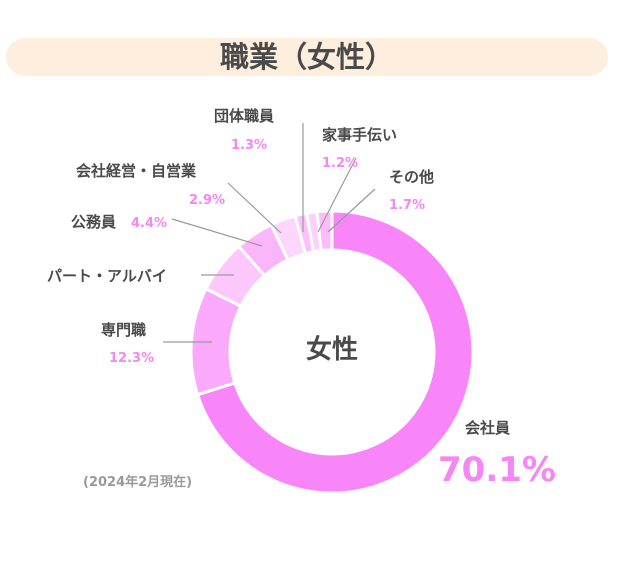 This screenshot has height=562, width=618. What do you see at coordinates (487, 428) in the screenshot?
I see `label-kaishain: 会社員` at bounding box center [487, 428].